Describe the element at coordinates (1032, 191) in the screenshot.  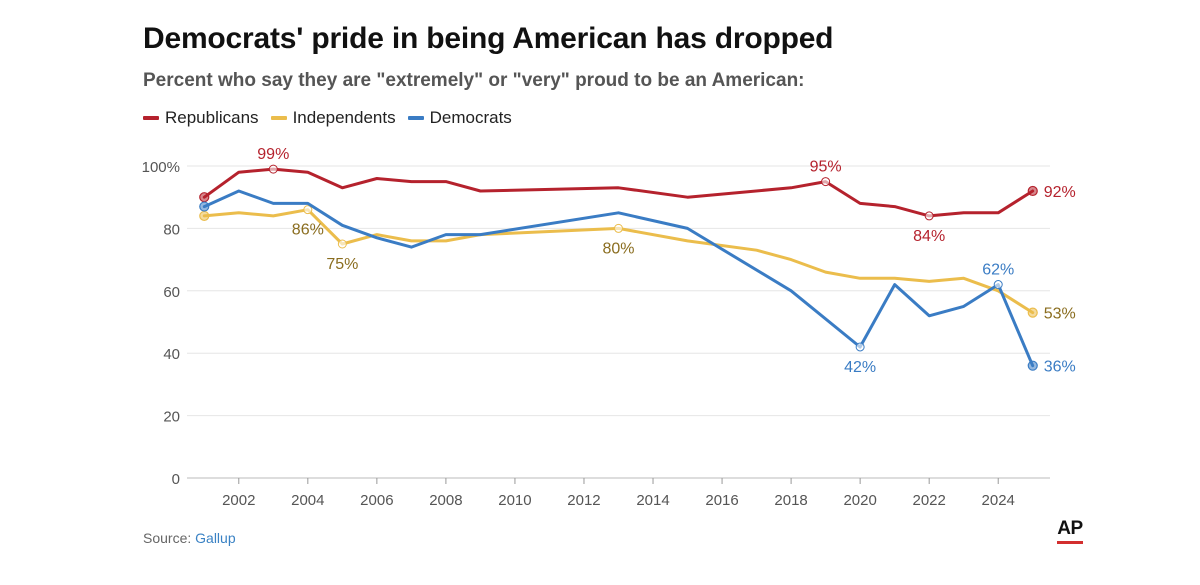
I see `end-point-republicans` at that location.